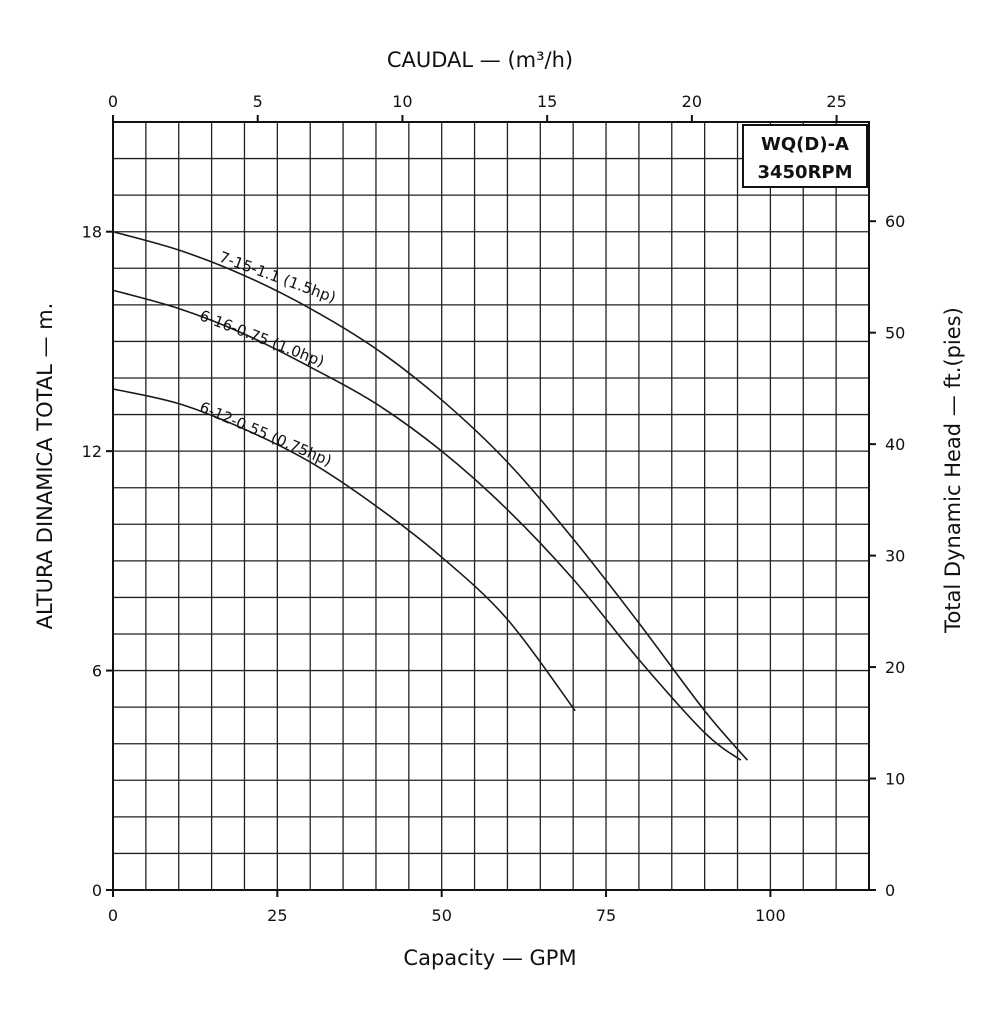 The height and width of the screenshot is (1024, 993). Describe the element at coordinates (770, 915) in the screenshot. I see `x-bottom-tick-label: 100` at that location.